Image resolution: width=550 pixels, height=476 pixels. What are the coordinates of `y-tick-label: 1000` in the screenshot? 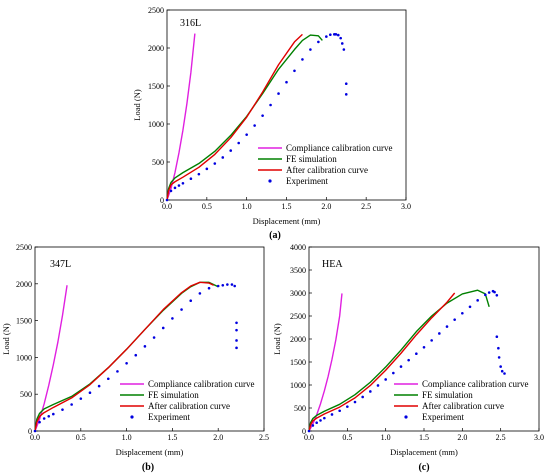 It's located at (156, 124).